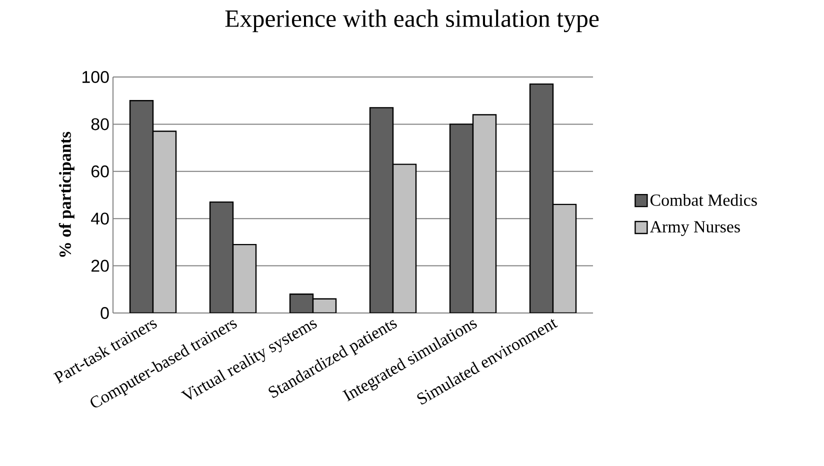 The image size is (824, 466). Describe the element at coordinates (412, 21) in the screenshot. I see `chart-title: Experience with each simulation type` at that location.